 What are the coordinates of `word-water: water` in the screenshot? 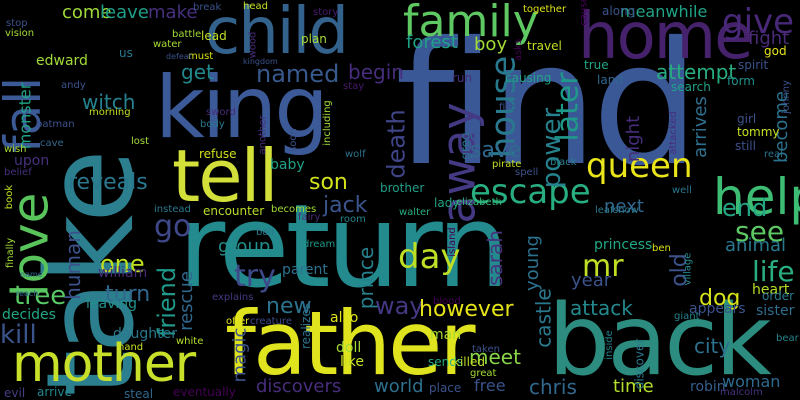 It's located at (167, 44).